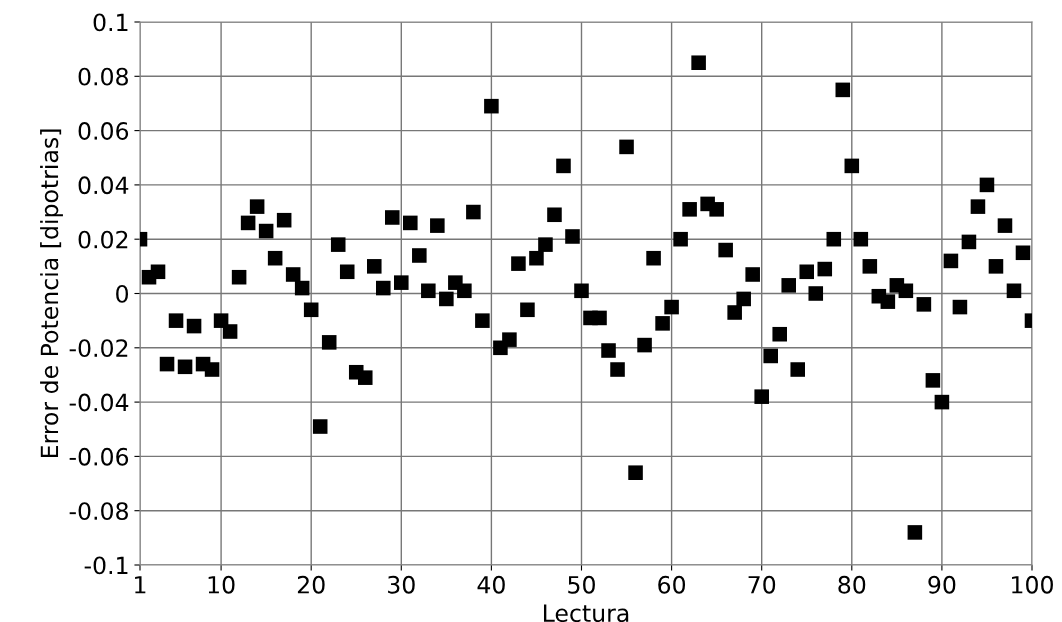 The width and height of the screenshot is (1062, 622). What do you see at coordinates (221, 584) in the screenshot?
I see `x-tick-label: 10` at bounding box center [221, 584].